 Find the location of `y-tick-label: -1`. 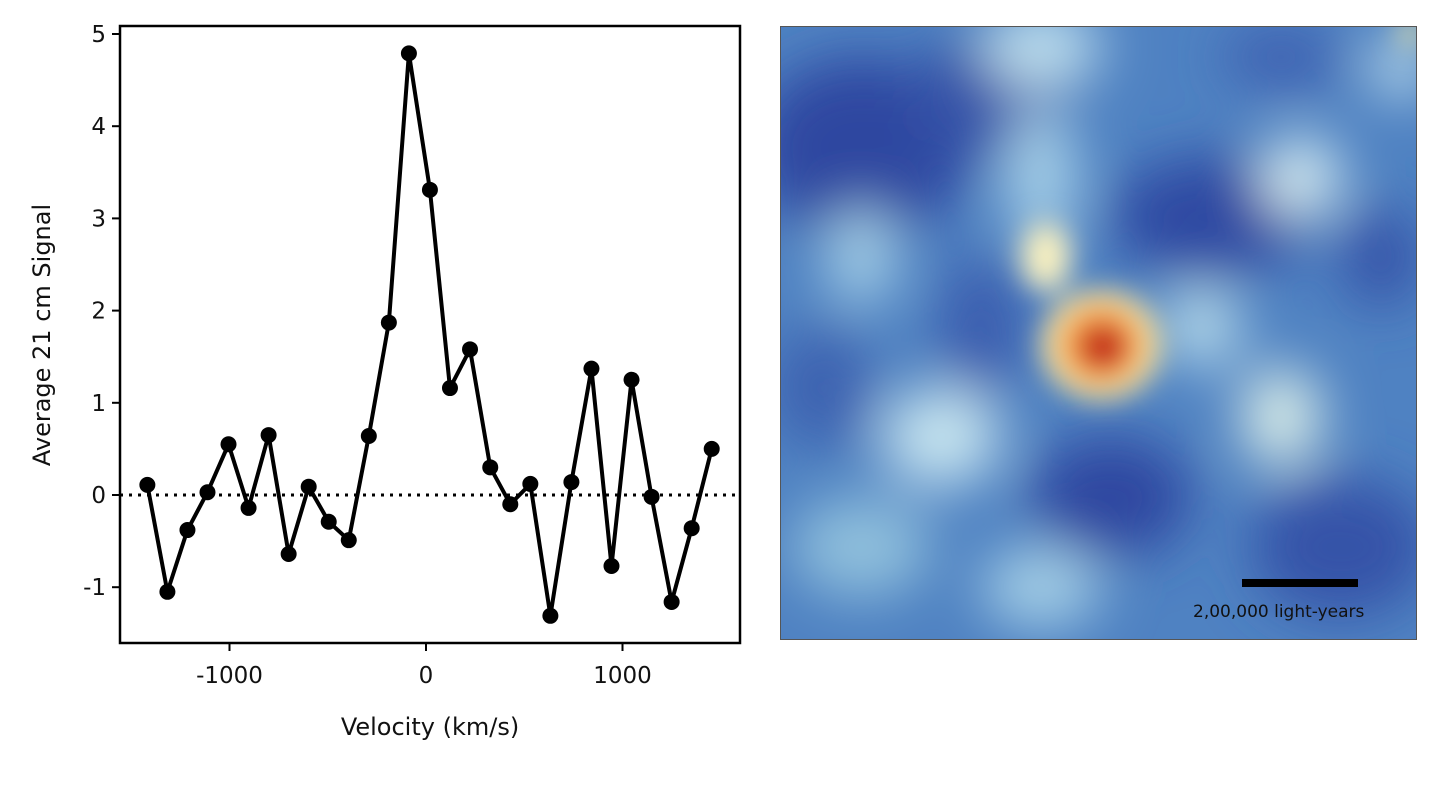

y-tick-label: -1 is located at coordinates (94, 588).